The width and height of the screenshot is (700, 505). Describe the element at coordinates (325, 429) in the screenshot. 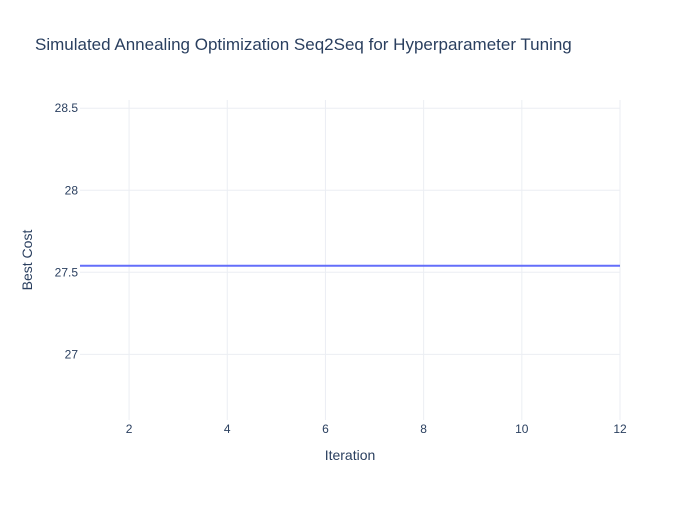

I see `x-tick-label: 6` at that location.